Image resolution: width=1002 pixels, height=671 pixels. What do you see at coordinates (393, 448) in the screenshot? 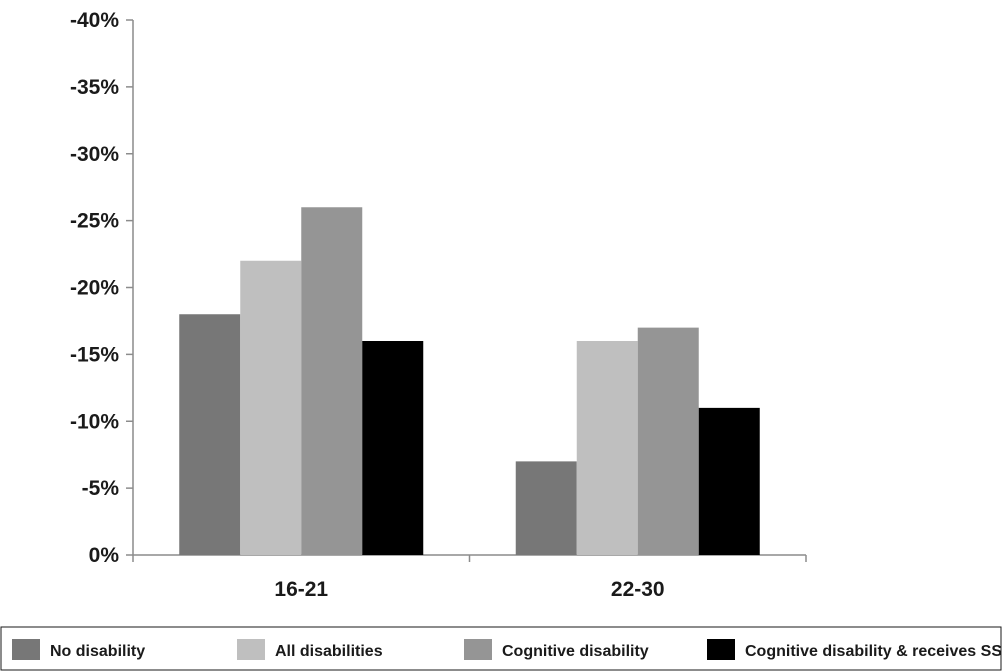
I see `bar-16-21-cognitive-disability-receives-ssi` at bounding box center [393, 448].